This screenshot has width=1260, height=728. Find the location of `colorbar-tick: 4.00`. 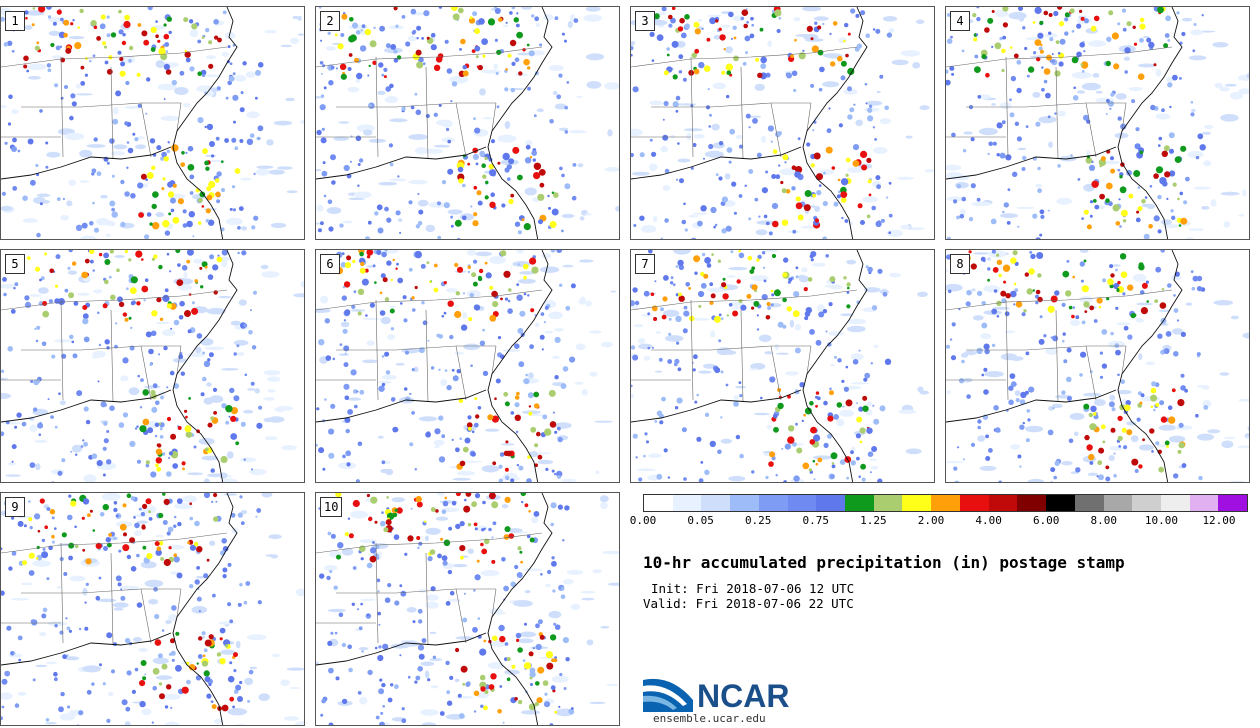

colorbar-tick: 4.00 is located at coordinates (988, 520).